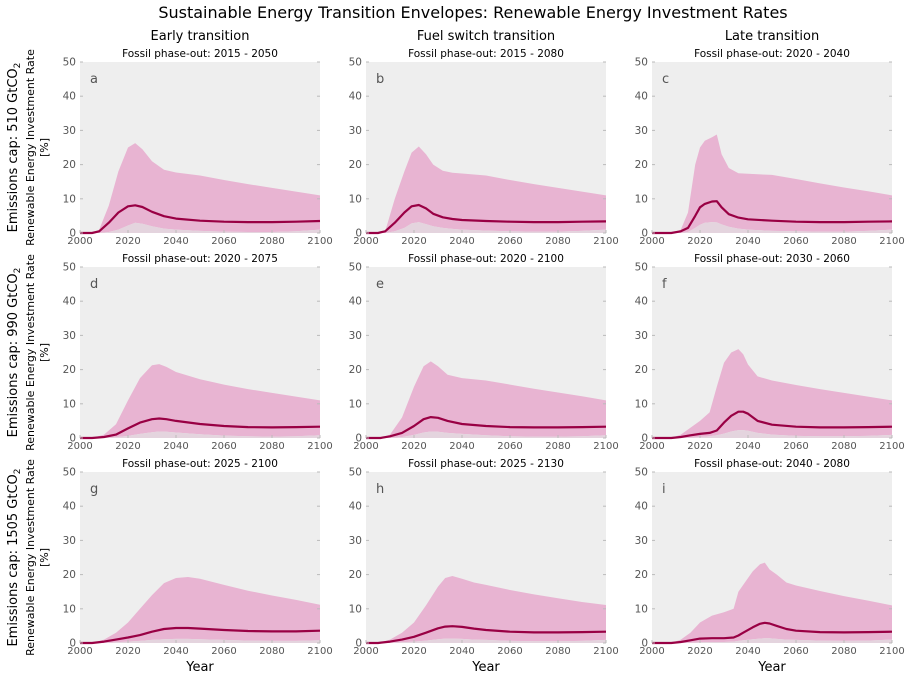 Image resolution: width=910 pixels, height=680 pixels. I want to click on panel-letter: a, so click(94, 79).